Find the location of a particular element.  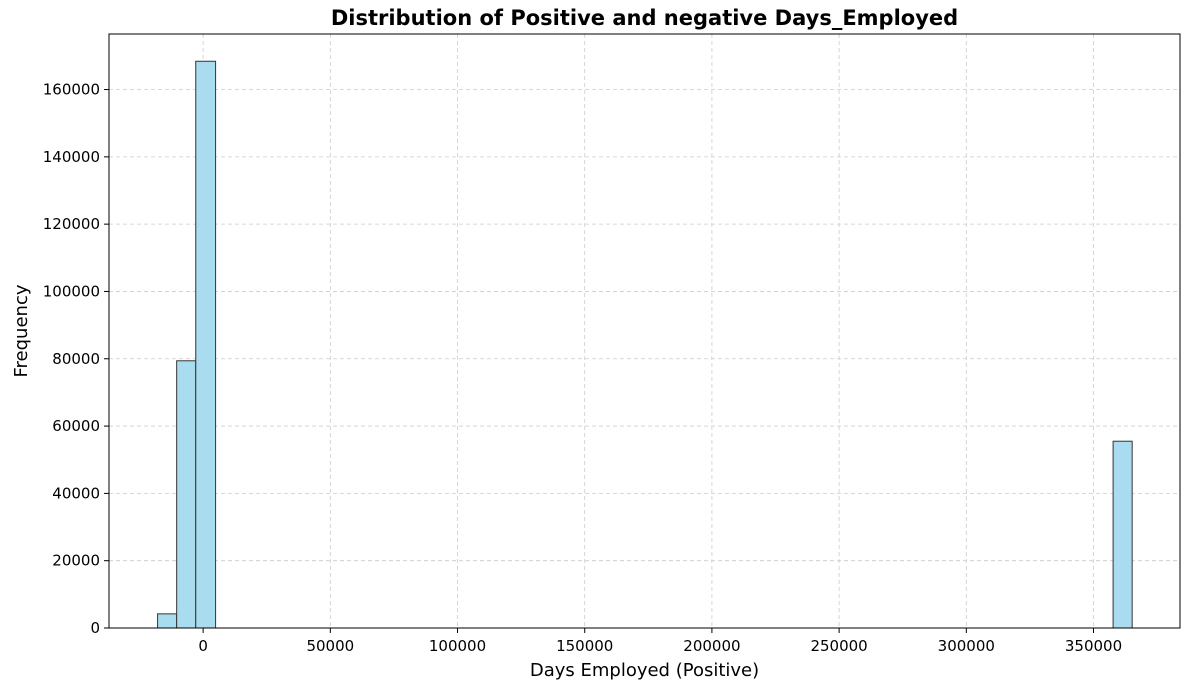

x-tick-label: 200000 is located at coordinates (711, 646).